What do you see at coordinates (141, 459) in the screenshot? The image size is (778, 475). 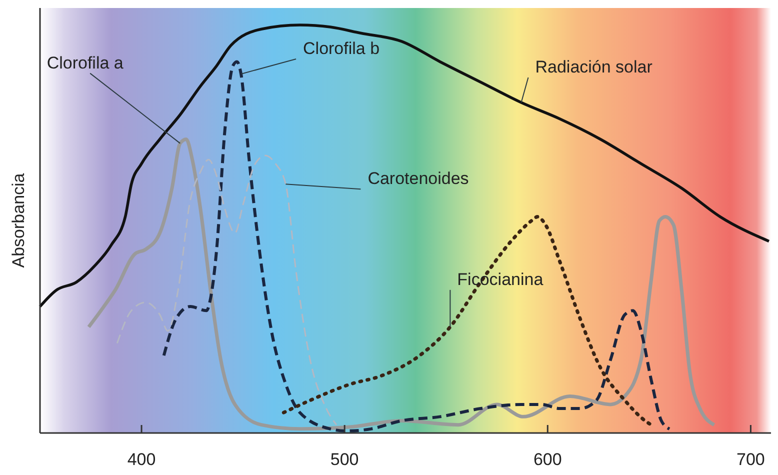 I see `x-tick-label: 400` at bounding box center [141, 459].